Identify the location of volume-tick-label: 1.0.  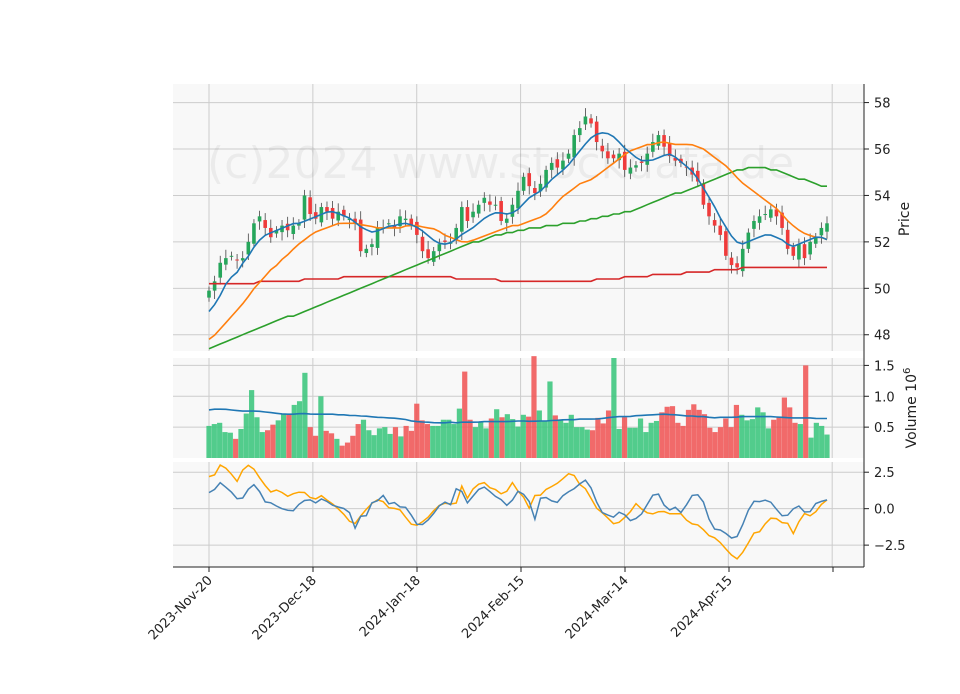
(884, 397).